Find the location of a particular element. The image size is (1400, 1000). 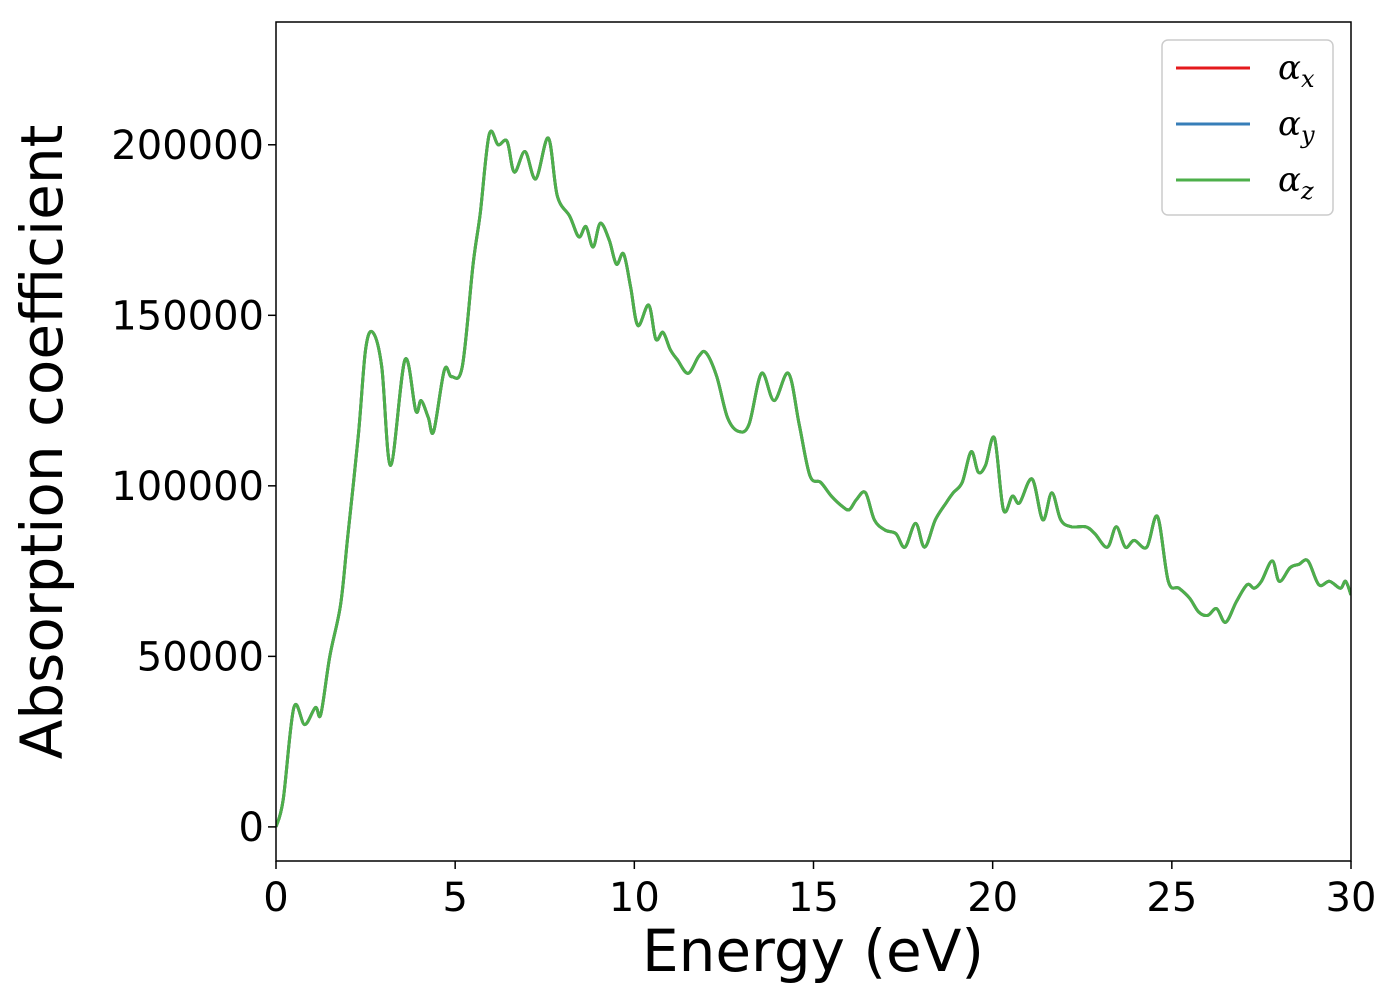

x-tick-label: 10 is located at coordinates (634, 898).